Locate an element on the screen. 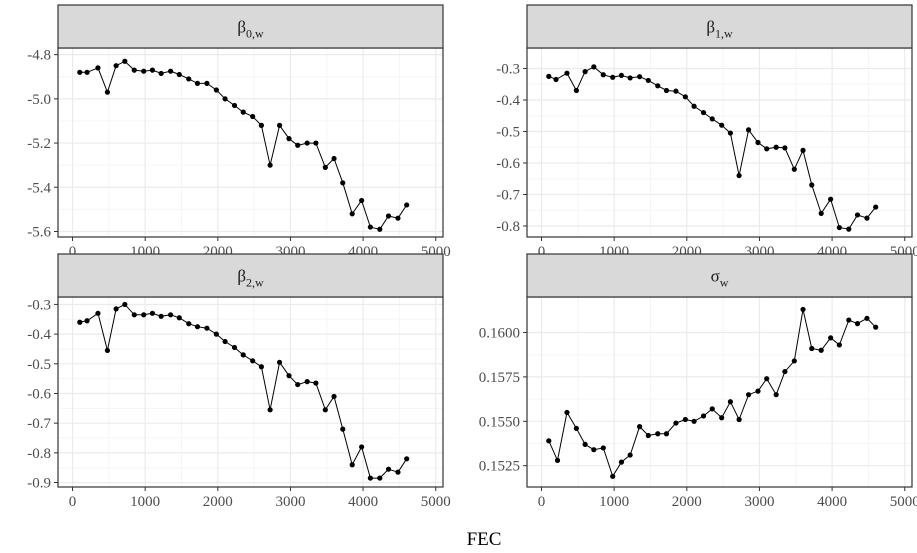  y-tick-label: -0.7 is located at coordinates (39, 424).